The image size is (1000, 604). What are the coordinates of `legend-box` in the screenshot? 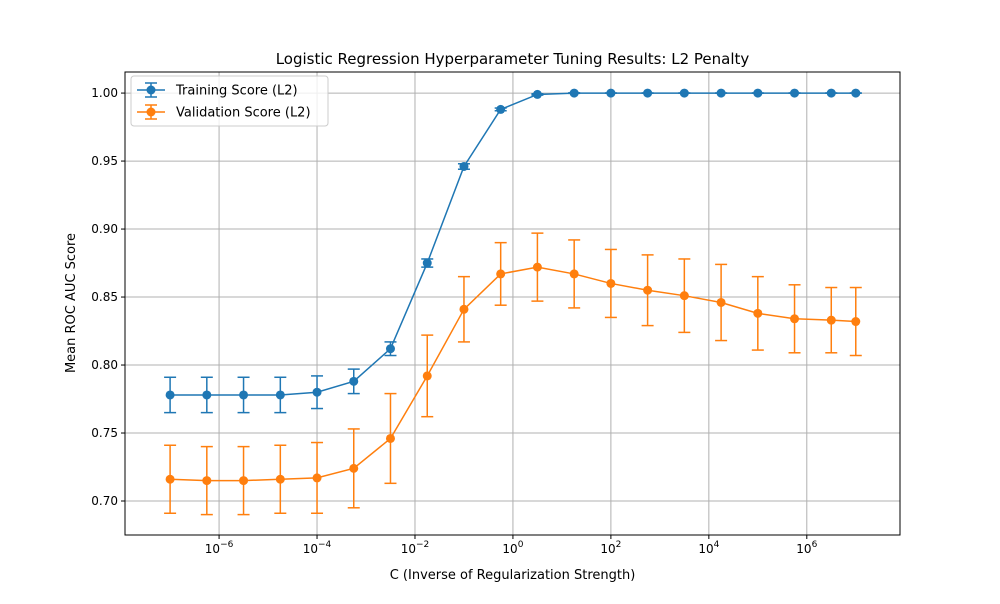 It's located at (229, 101).